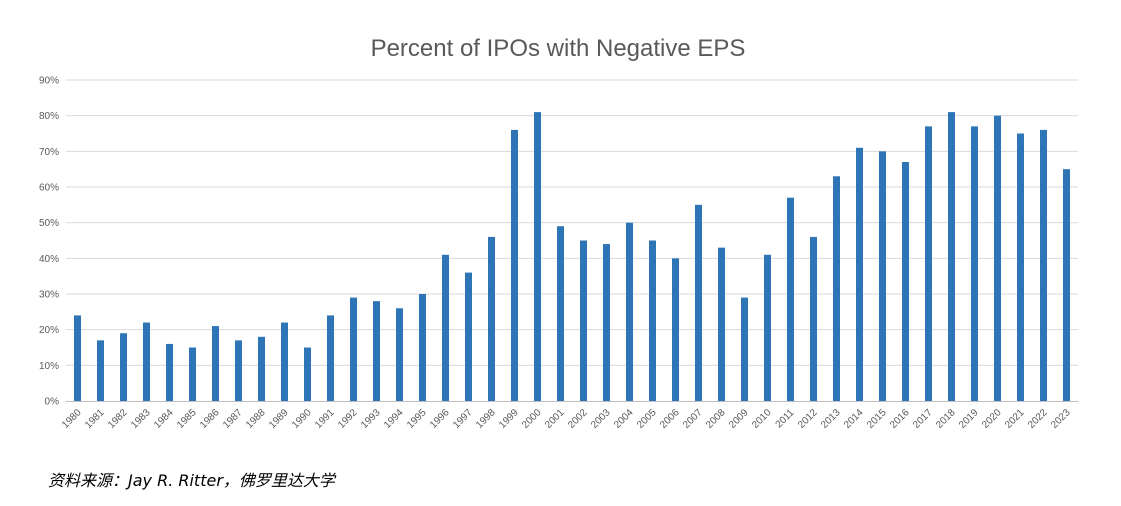  What do you see at coordinates (123, 367) in the screenshot?
I see `bar-1982` at bounding box center [123, 367].